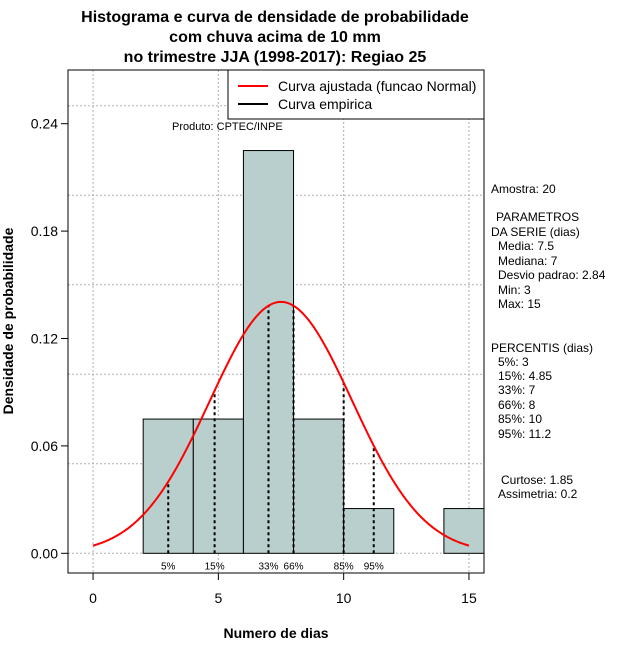 The width and height of the screenshot is (640, 660). I want to click on percentile-layer: 5% 15% 33% 66% 85% 95%, so click(272, 438).